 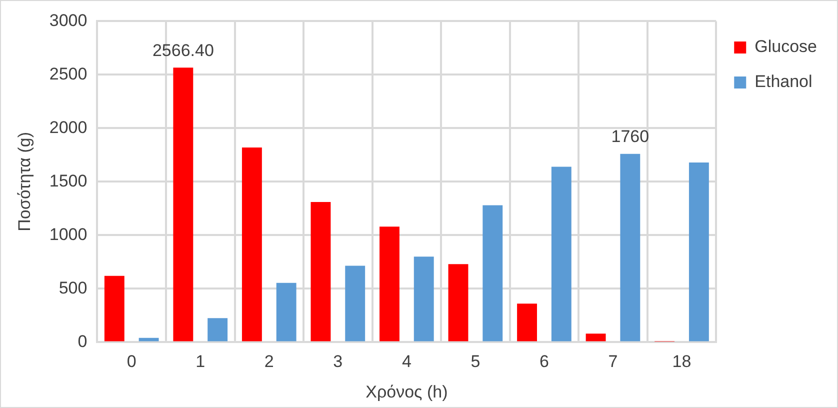 What do you see at coordinates (682, 362) in the screenshot?
I see `x-tick-label: 18` at bounding box center [682, 362].